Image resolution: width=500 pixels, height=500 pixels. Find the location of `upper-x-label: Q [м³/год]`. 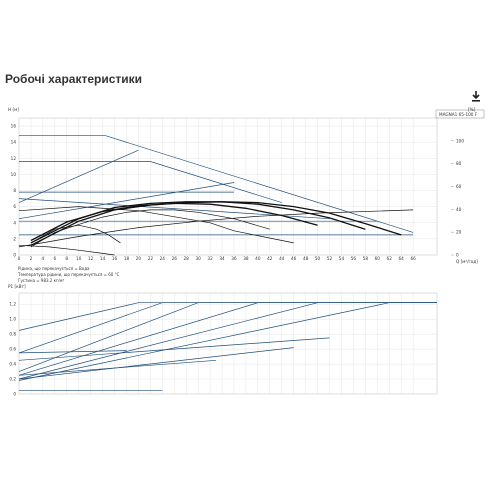

upper-x-label: Q [м³/год] is located at coordinates (467, 261).